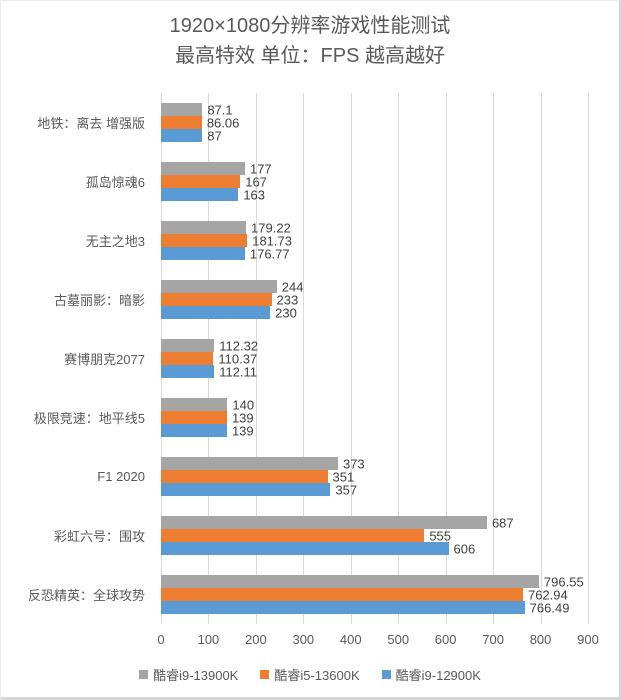 Image resolution: width=621 pixels, height=700 pixels. I want to click on bar-value-label: 555, so click(440, 535).